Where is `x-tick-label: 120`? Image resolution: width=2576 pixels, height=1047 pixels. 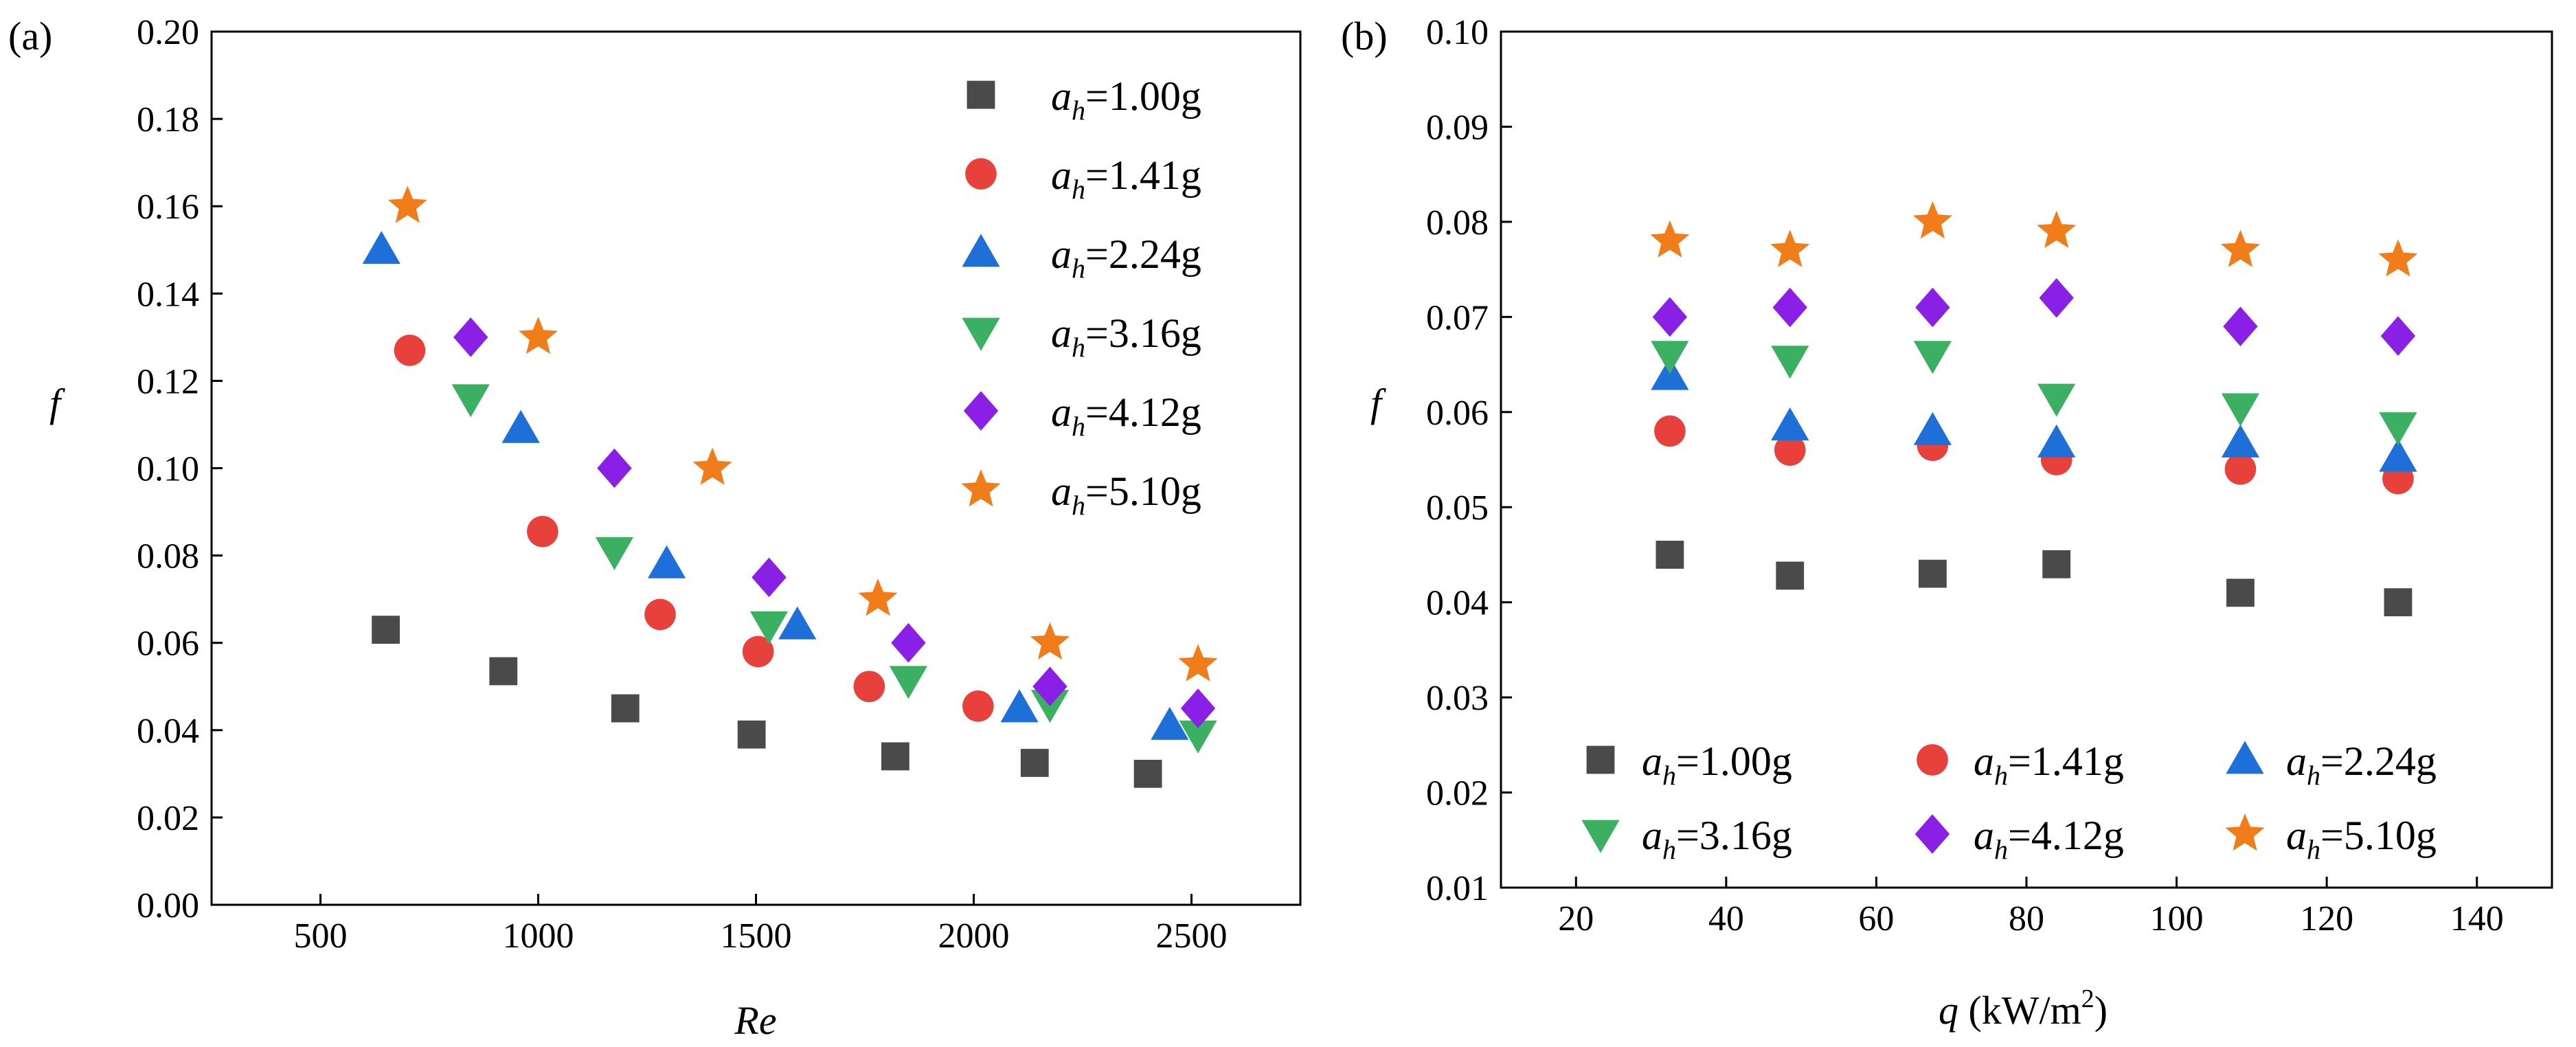 x-tick-label: 120 is located at coordinates (2326, 918).